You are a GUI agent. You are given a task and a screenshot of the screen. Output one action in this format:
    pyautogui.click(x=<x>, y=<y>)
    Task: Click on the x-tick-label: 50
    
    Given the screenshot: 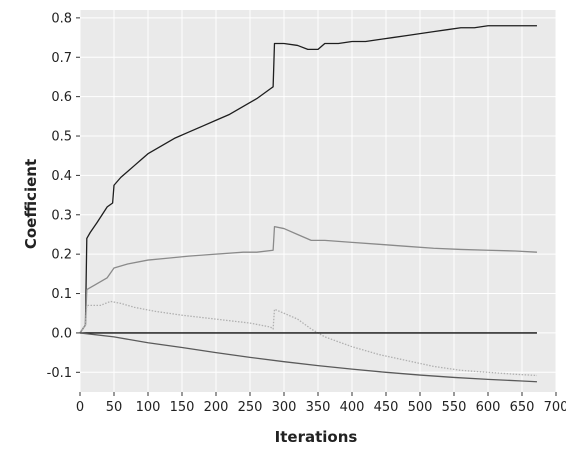 What is the action you would take?
    pyautogui.click(x=114, y=407)
    